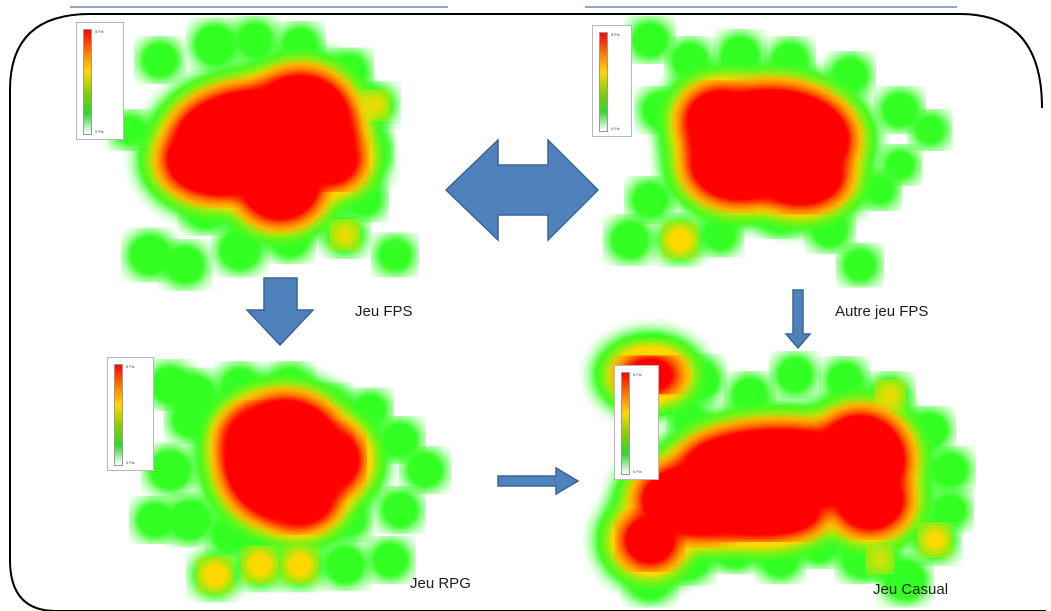 This screenshot has height=611, width=1051. I want to click on down-arrow-left, so click(280, 312).